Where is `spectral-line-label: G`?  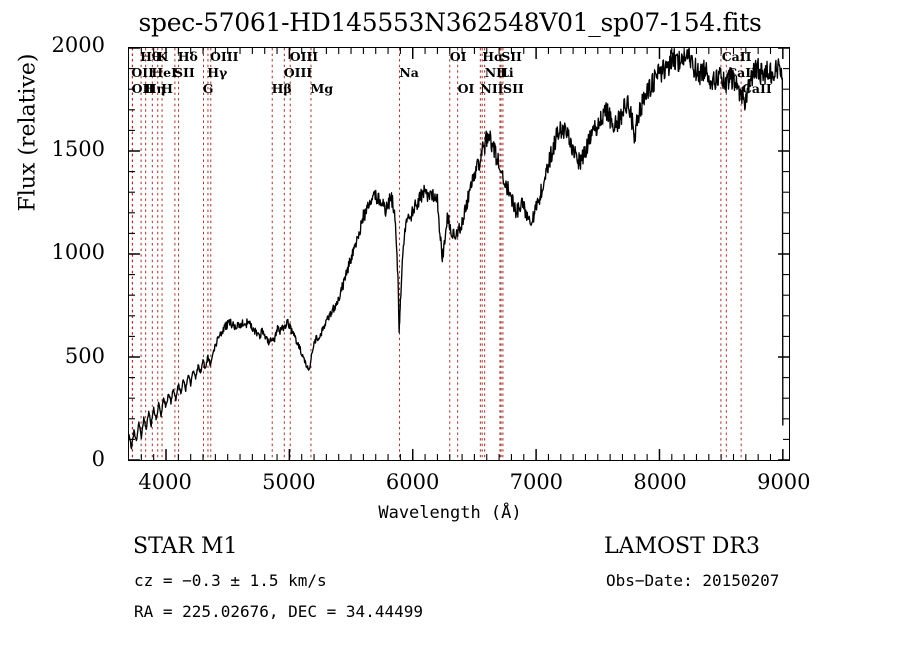
spectral-line-label: G is located at coordinates (208, 88).